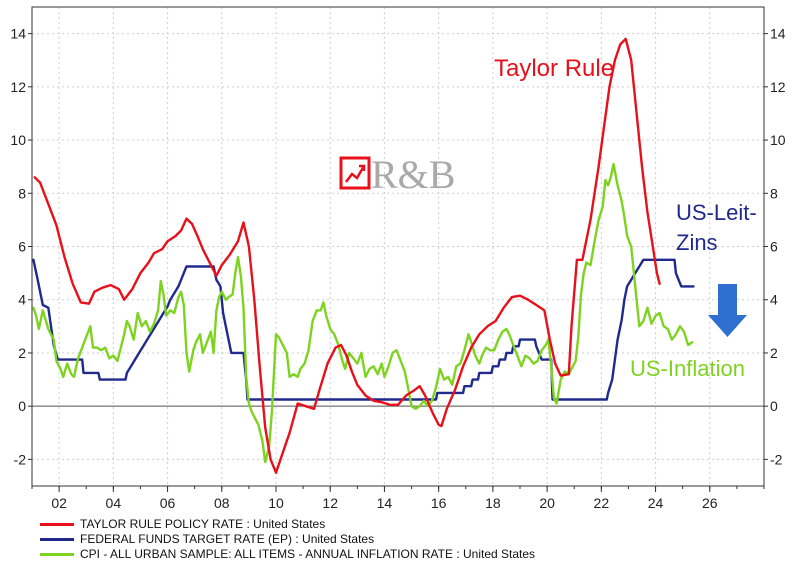 The height and width of the screenshot is (568, 800). What do you see at coordinates (727, 310) in the screenshot?
I see `down-arrow-icon` at bounding box center [727, 310].